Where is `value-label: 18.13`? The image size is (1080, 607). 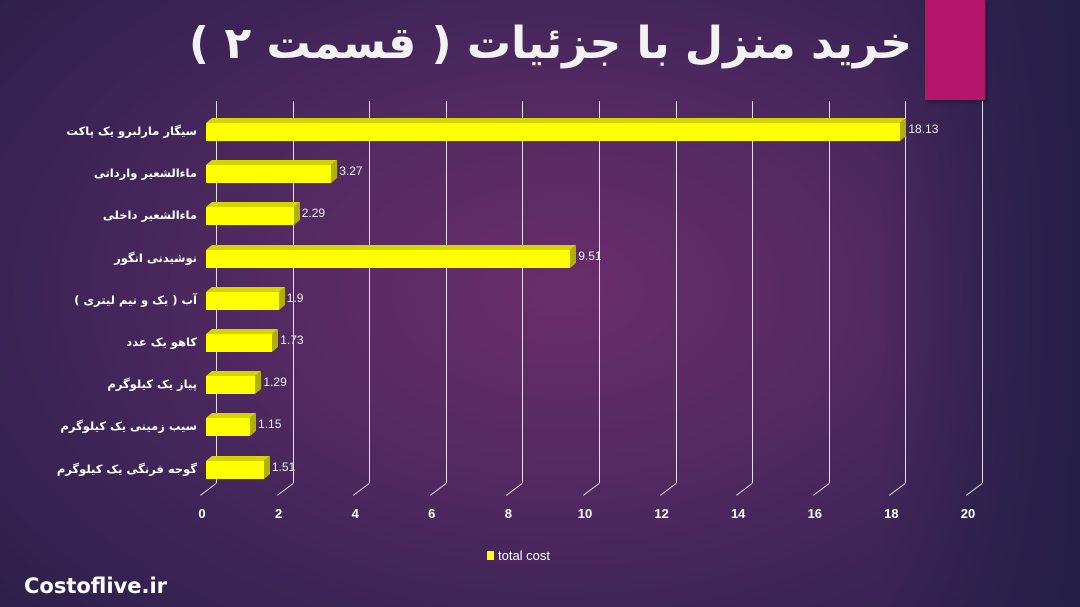
value-label: 18.13 is located at coordinates (923, 129).